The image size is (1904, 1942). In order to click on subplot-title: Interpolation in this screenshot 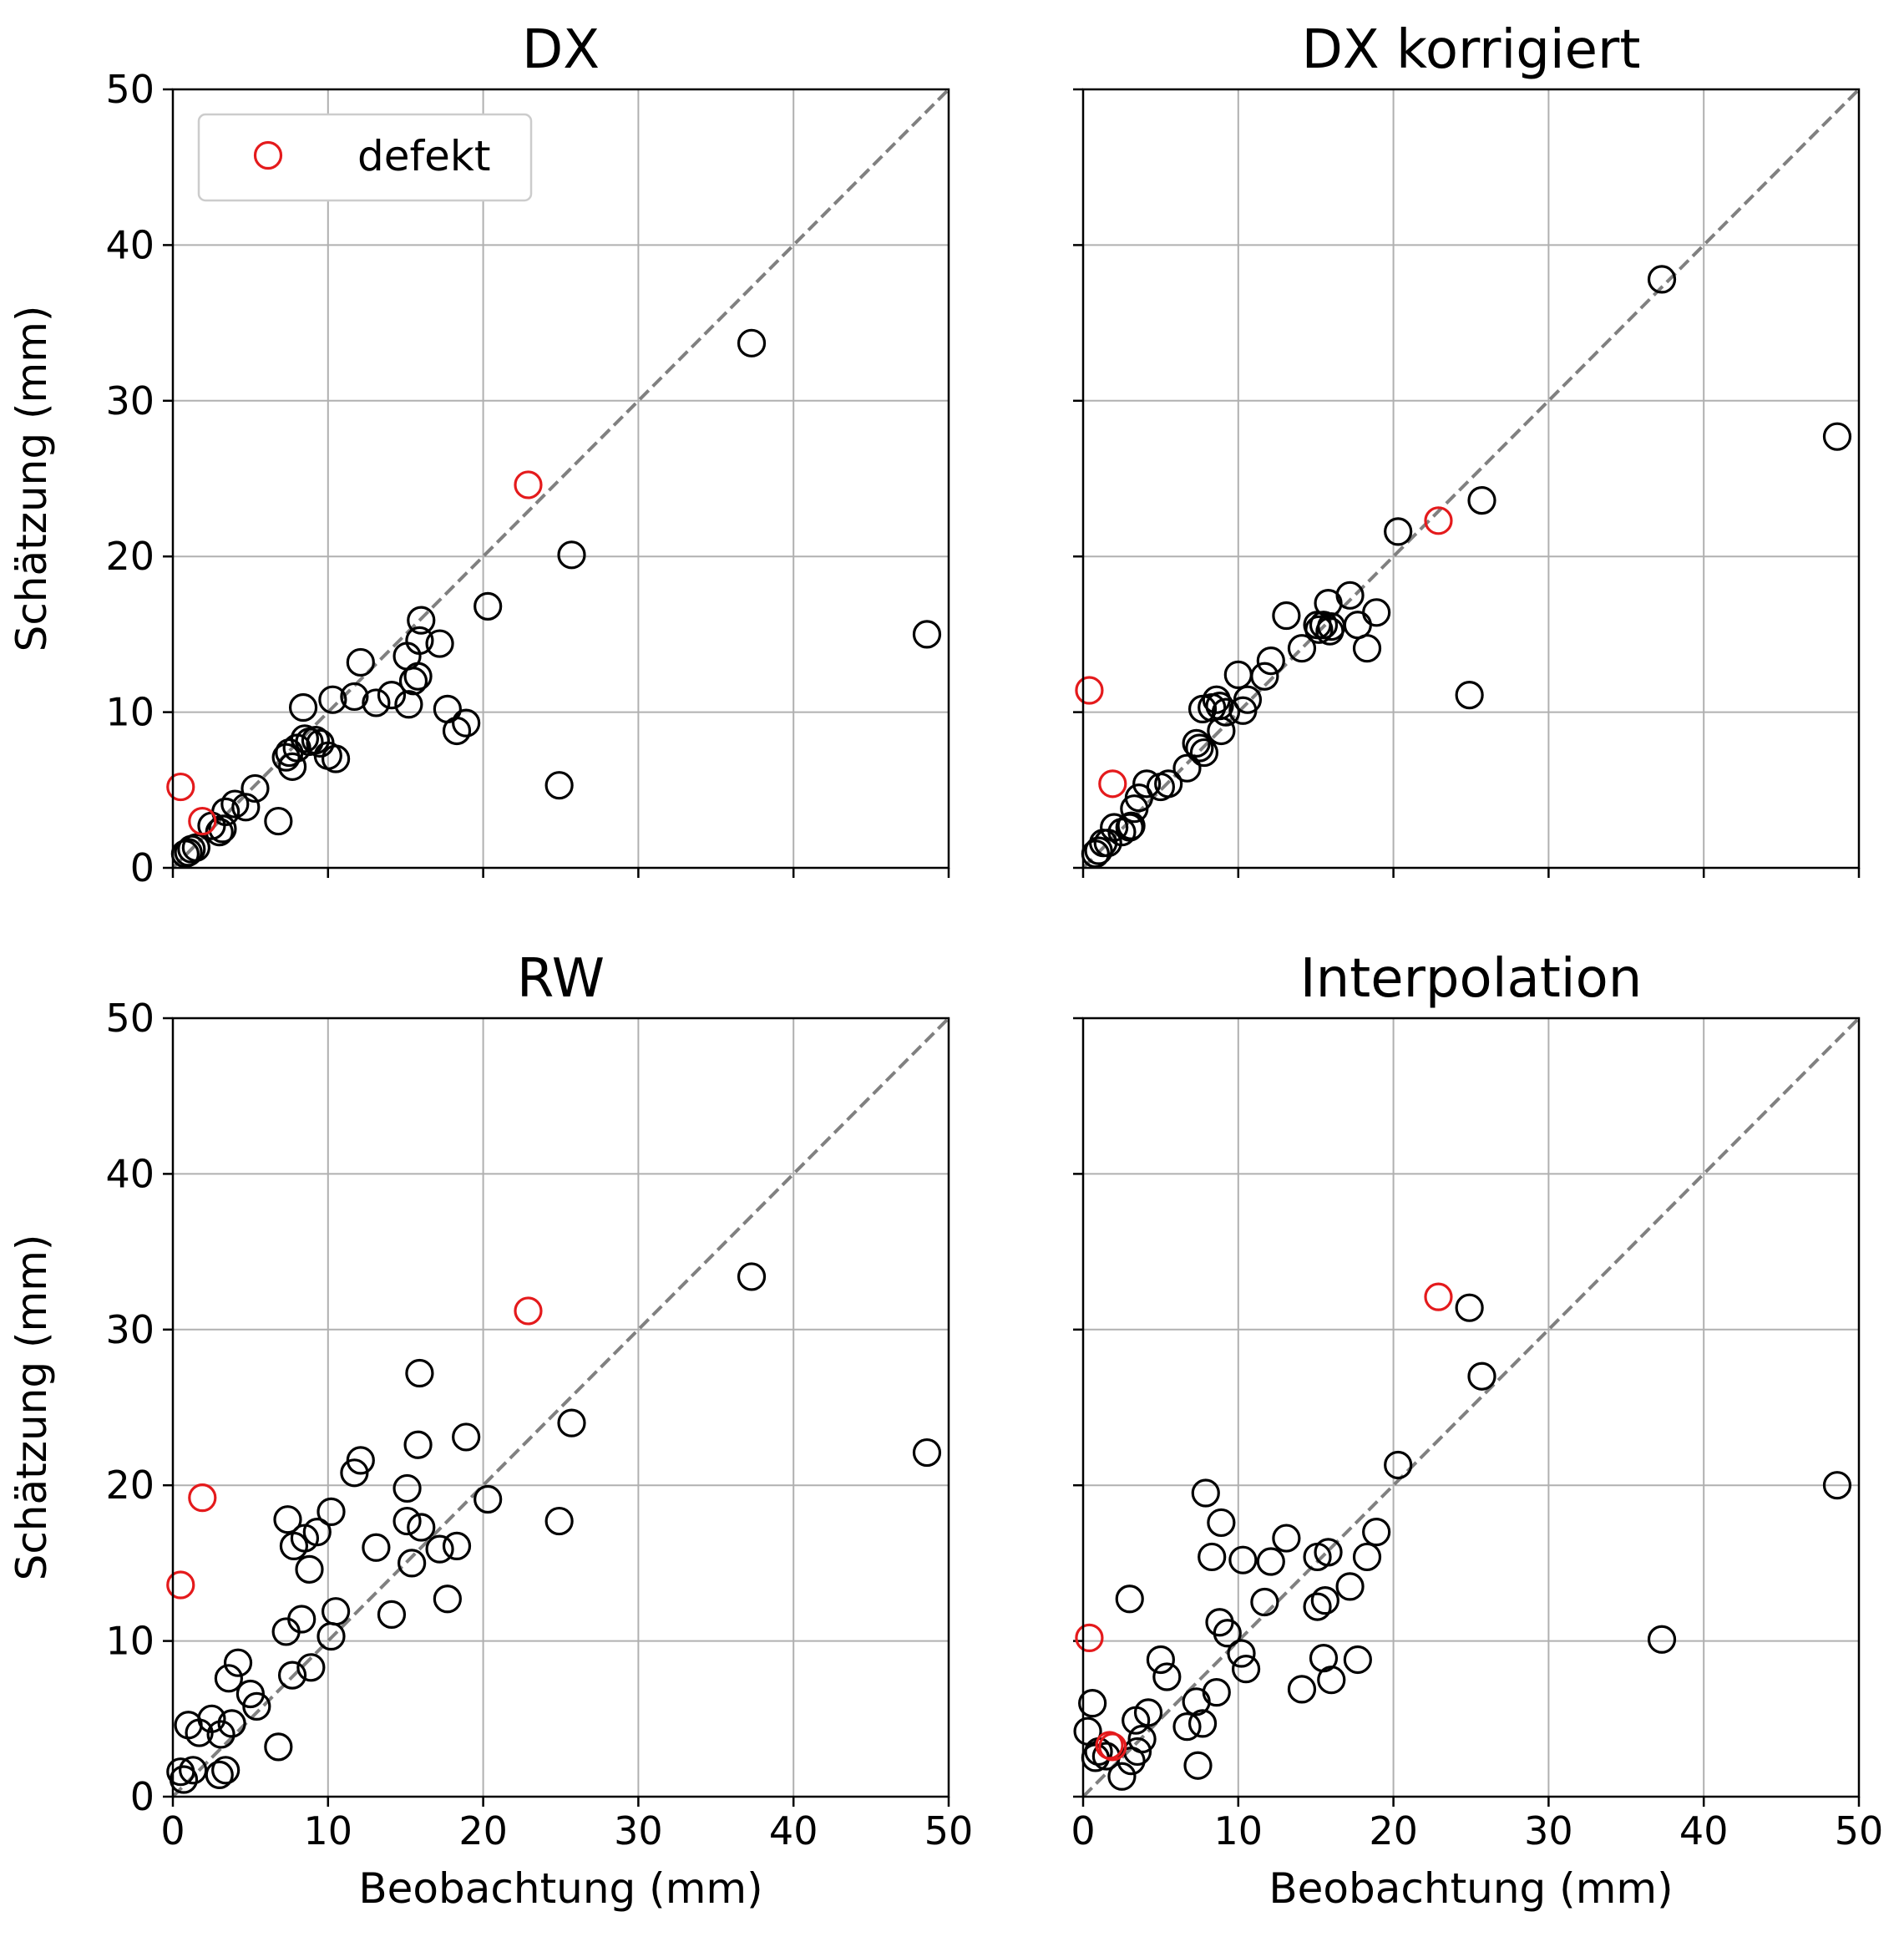, I will do `click(1471, 979)`.